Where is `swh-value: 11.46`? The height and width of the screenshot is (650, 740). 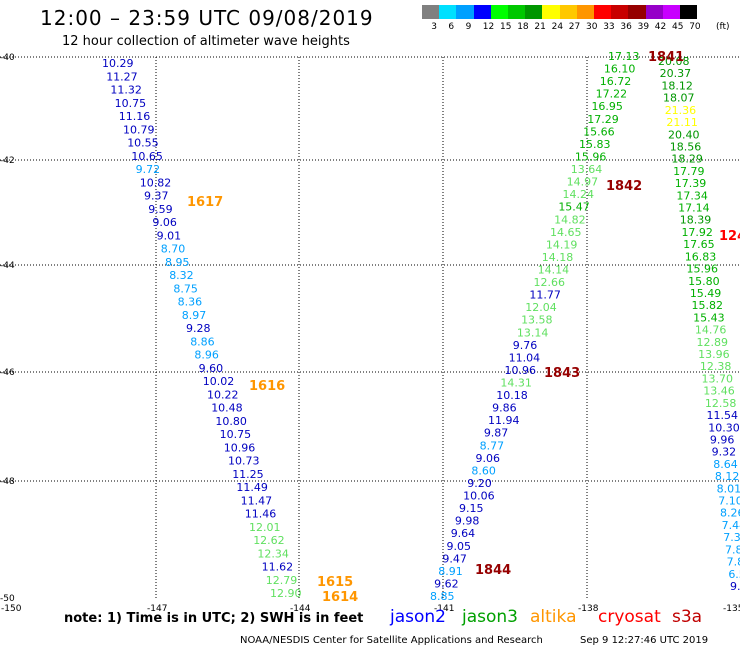
swh-value: 11.46 is located at coordinates (260, 514).